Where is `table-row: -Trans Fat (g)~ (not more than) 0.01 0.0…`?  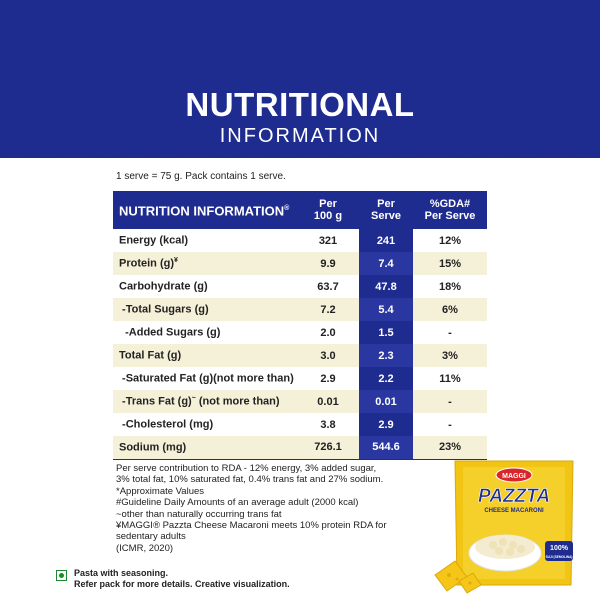 table-row: -Trans Fat (g)~ (not more than) 0.01 0.0… is located at coordinates (300, 401).